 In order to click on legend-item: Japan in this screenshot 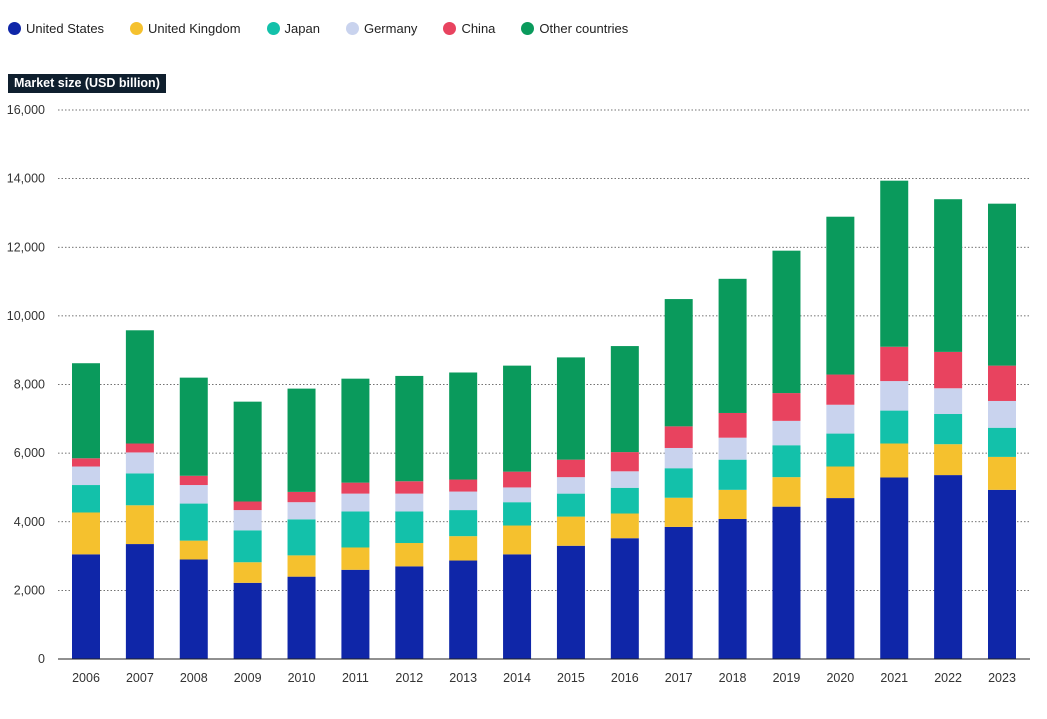, I will do `click(293, 28)`.